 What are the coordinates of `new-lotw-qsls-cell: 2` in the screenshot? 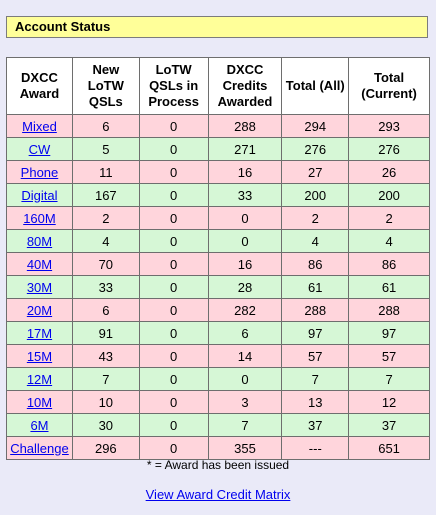 It's located at (105, 218).